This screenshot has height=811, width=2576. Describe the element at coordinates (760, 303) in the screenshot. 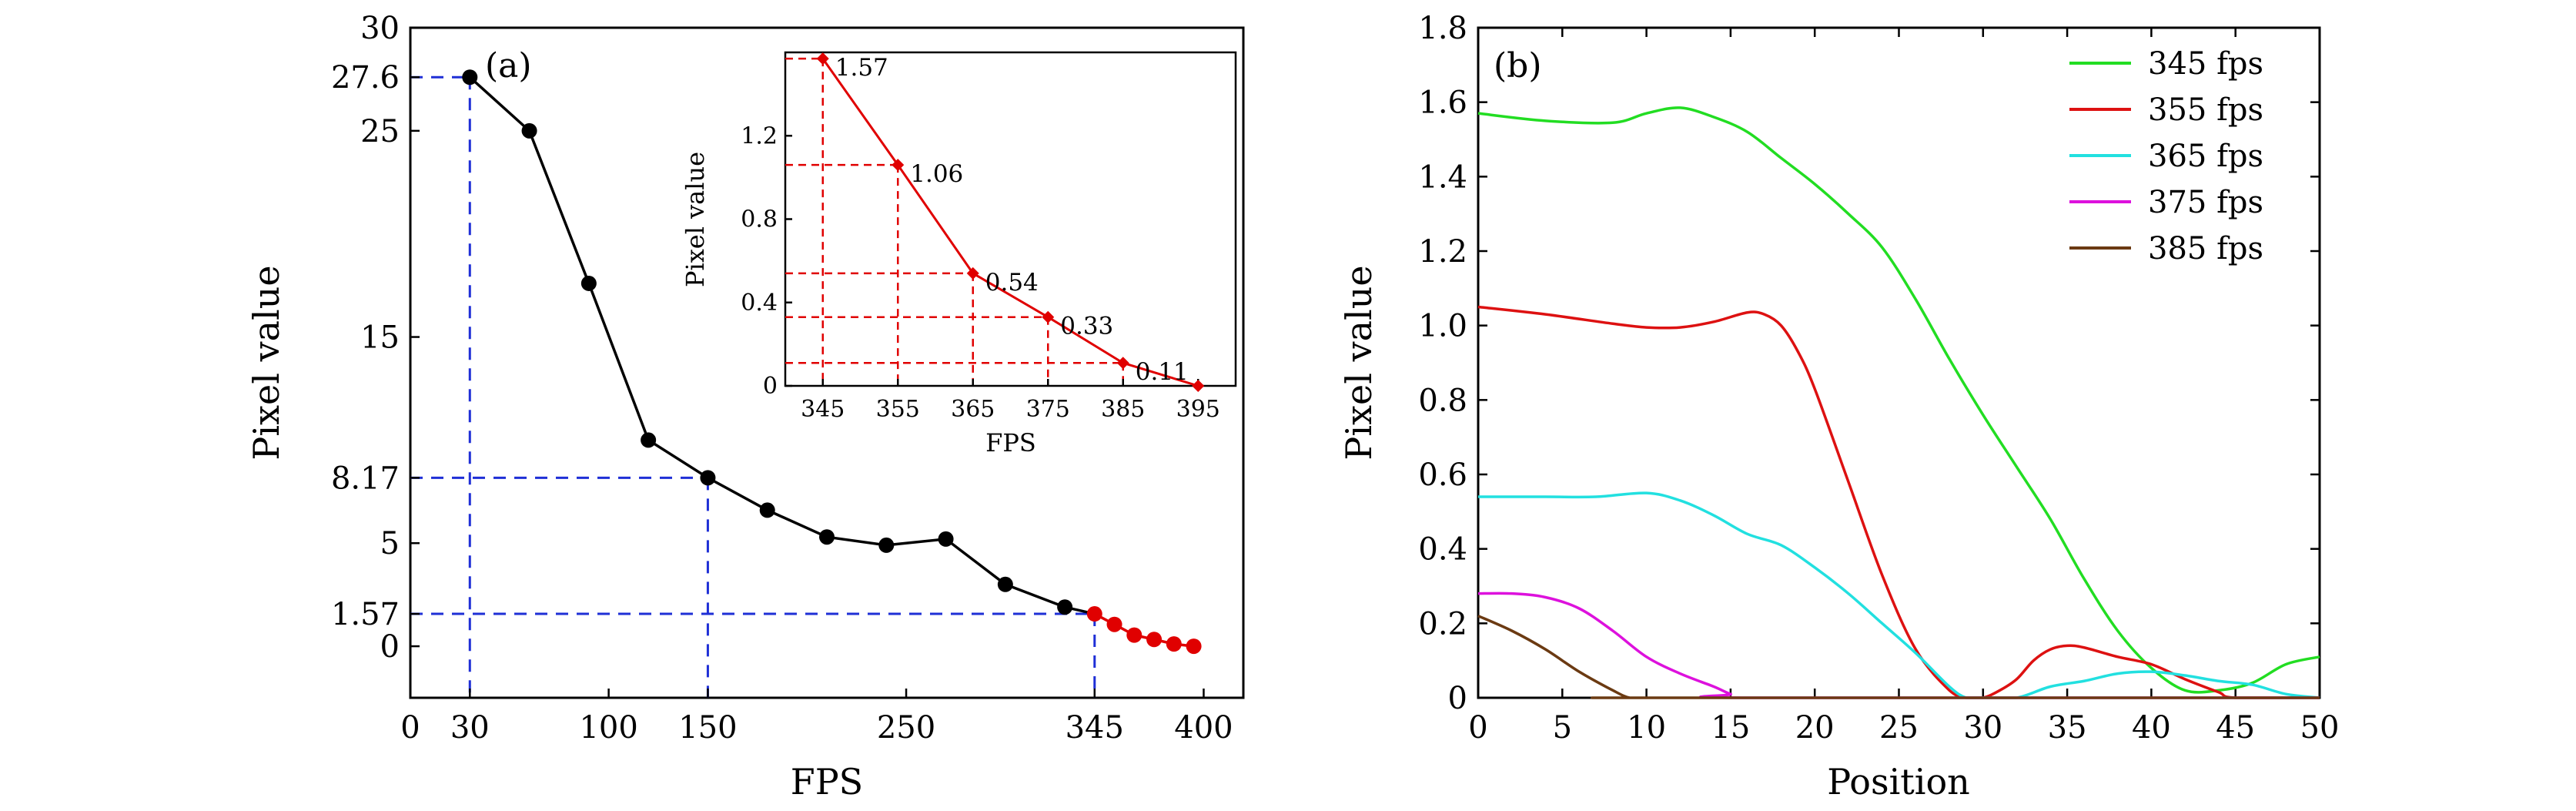

I see `inset-y-tick-label: 0.4` at that location.